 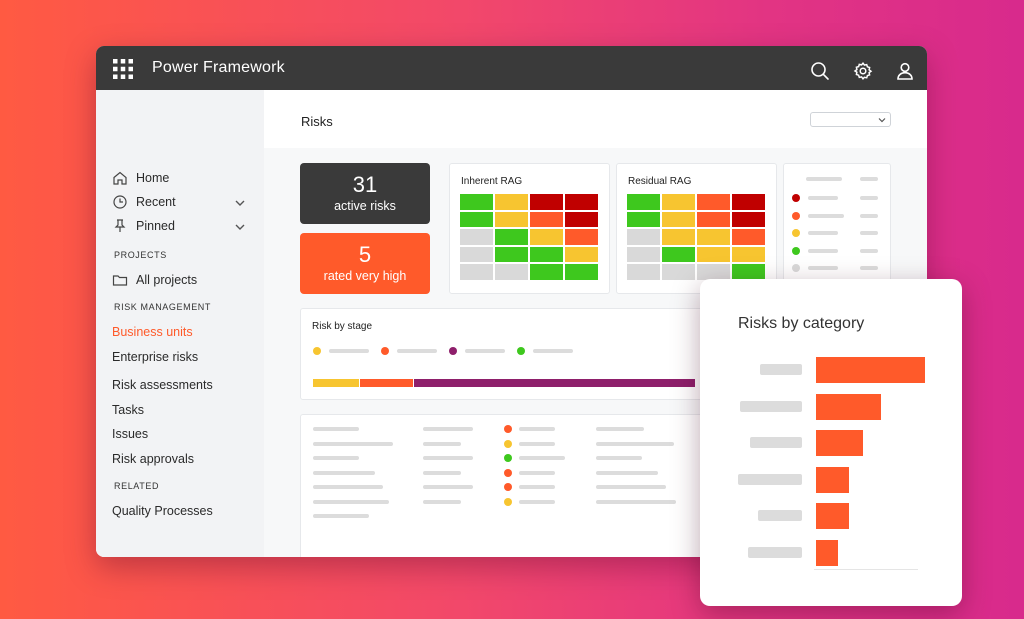 I want to click on residual-rag-heatmap, so click(x=696, y=237).